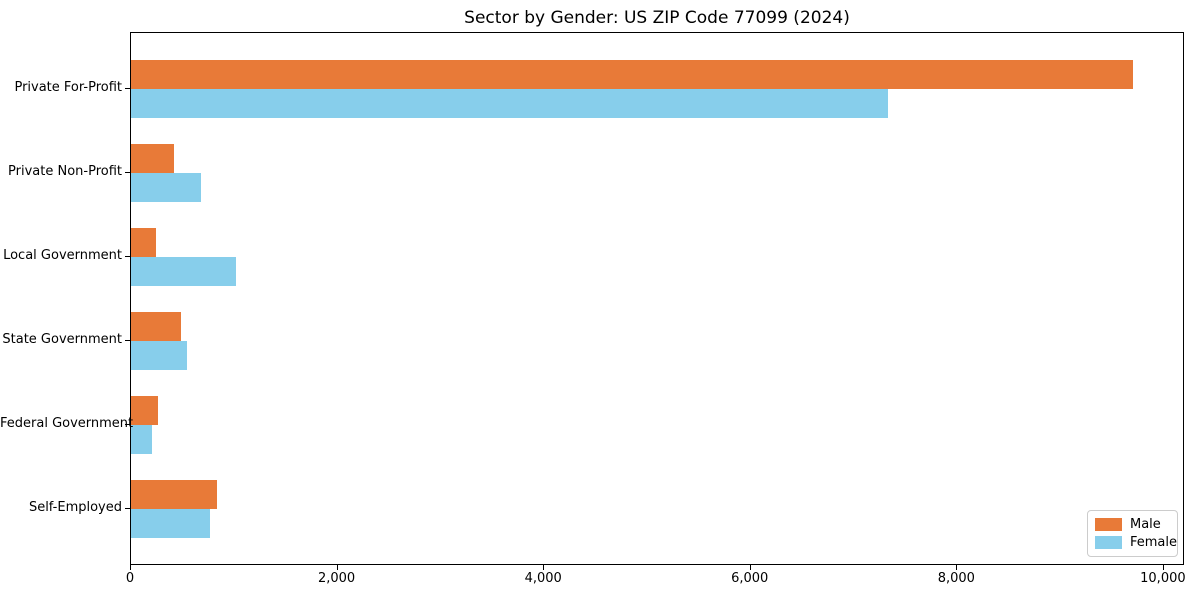 The width and height of the screenshot is (1200, 600). What do you see at coordinates (130, 578) in the screenshot?
I see `x-tick-label: 0` at bounding box center [130, 578].